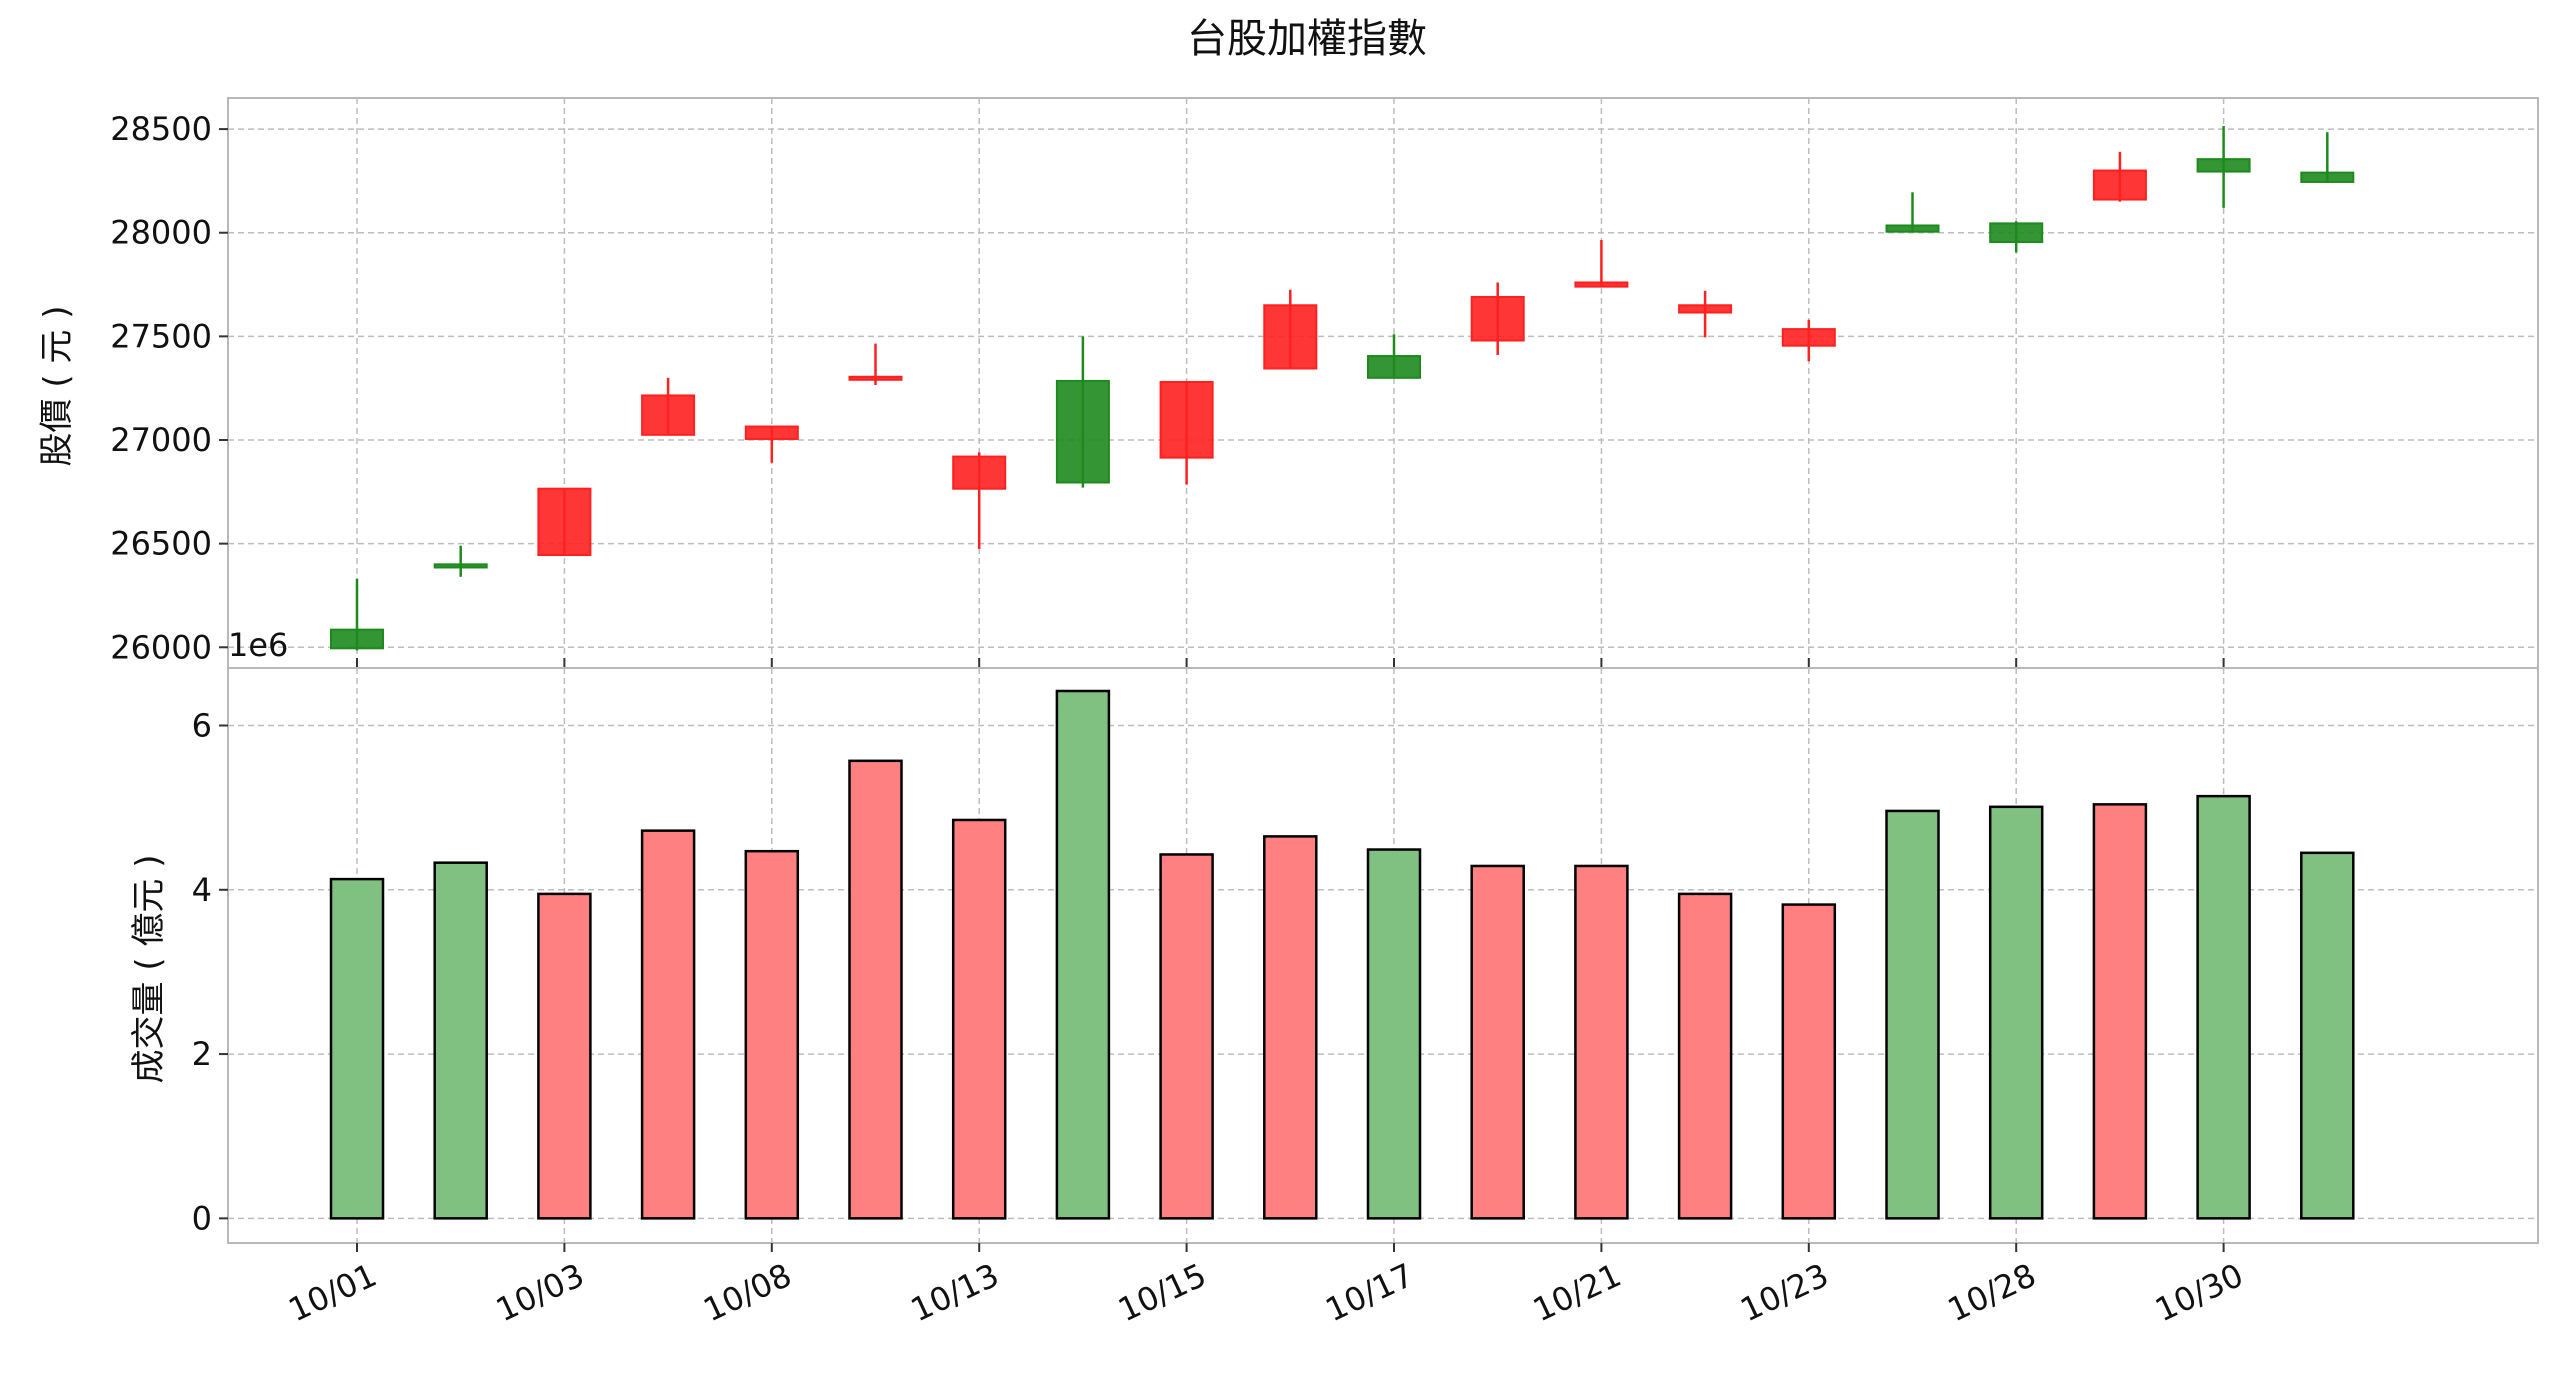 This screenshot has width=2560, height=1373. Describe the element at coordinates (161, 233) in the screenshot. I see `price-y-tick-label: 28000` at that location.